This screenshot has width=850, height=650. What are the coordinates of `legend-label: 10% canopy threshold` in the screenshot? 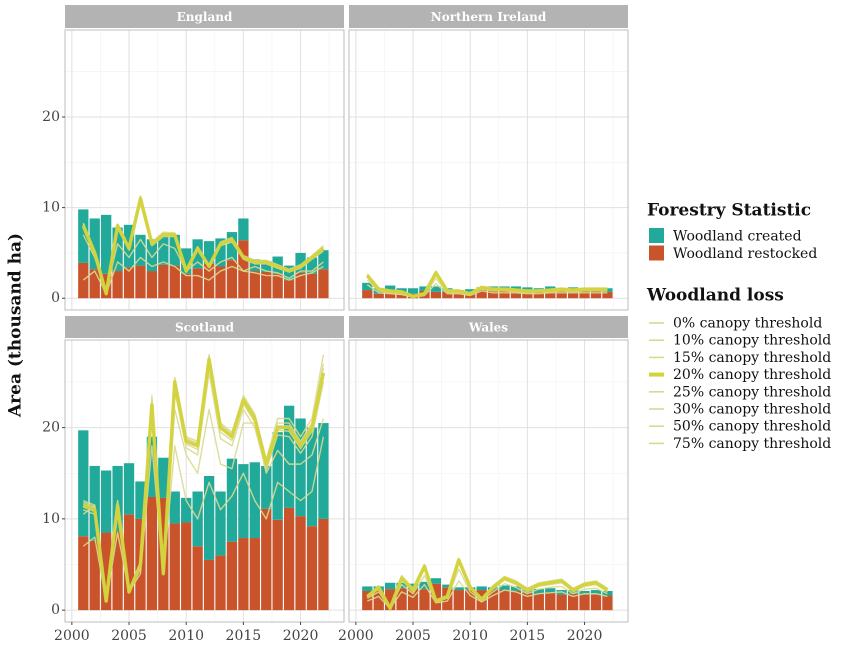 It's located at (752, 341).